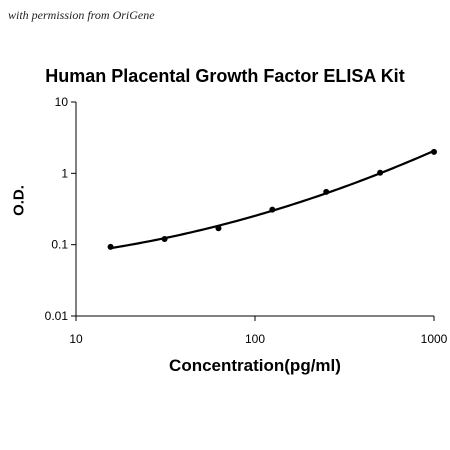 The image size is (450, 450). Describe the element at coordinates (255, 365) in the screenshot. I see `x-axis-label: Concentration(pg/ml)` at that location.